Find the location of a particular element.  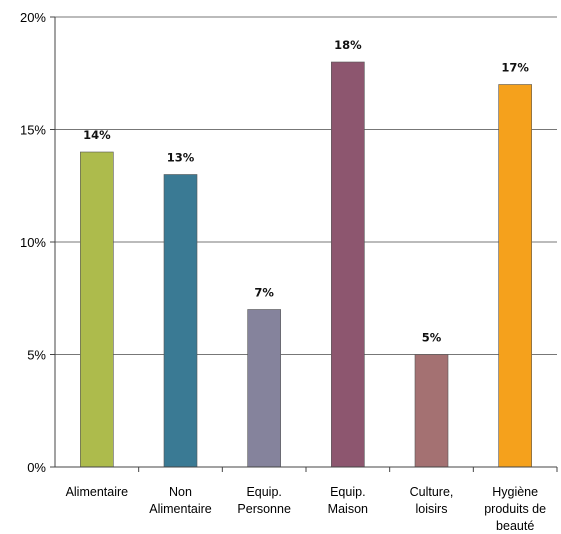

y-tick-label: 0% is located at coordinates (36, 467).